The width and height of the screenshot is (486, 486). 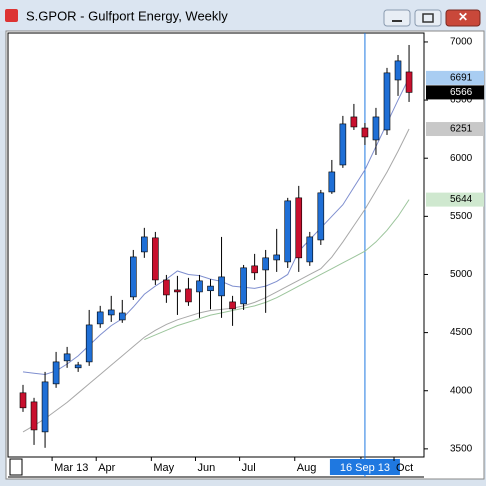 I want to click on x-tick-label: Jul, so click(x=249, y=468).